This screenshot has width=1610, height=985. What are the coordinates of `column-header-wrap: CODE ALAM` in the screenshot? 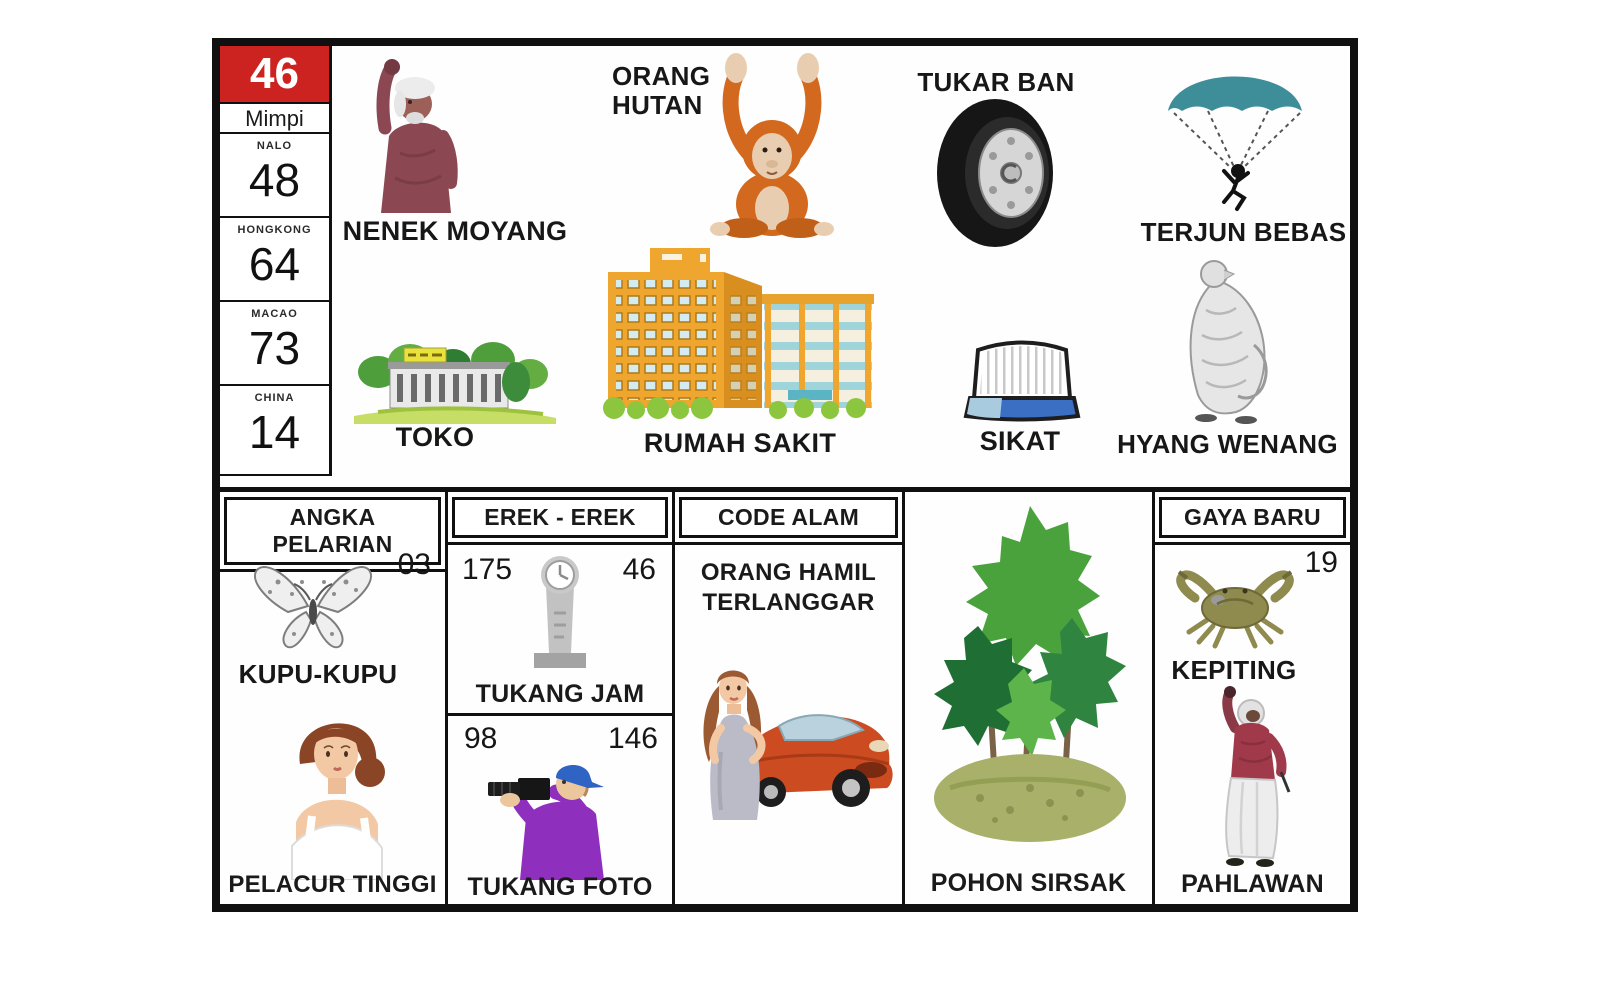 It's located at (788, 518).